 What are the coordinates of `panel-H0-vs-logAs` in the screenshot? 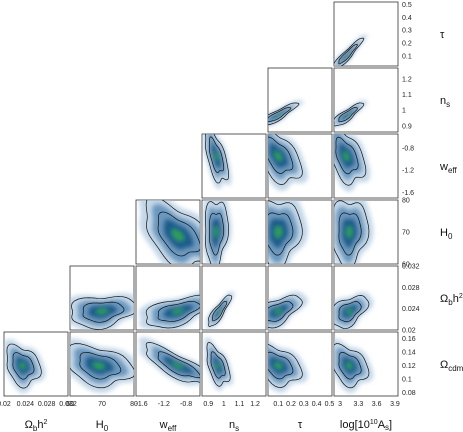 It's located at (366, 232).